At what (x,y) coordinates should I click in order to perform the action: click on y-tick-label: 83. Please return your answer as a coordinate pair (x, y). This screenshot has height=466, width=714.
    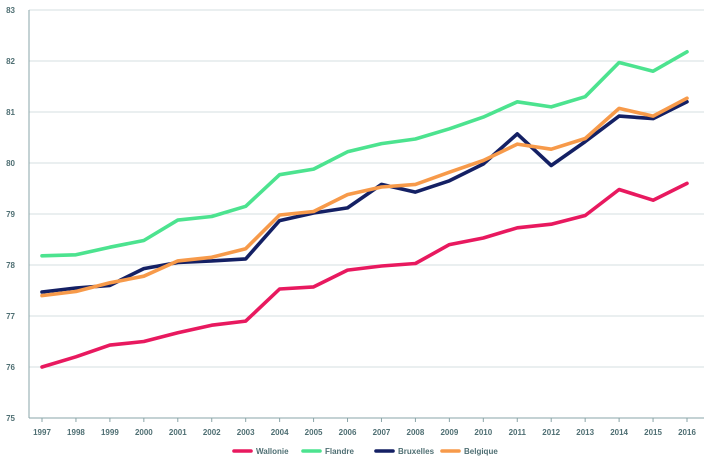
    Looking at the image, I should click on (10, 10).